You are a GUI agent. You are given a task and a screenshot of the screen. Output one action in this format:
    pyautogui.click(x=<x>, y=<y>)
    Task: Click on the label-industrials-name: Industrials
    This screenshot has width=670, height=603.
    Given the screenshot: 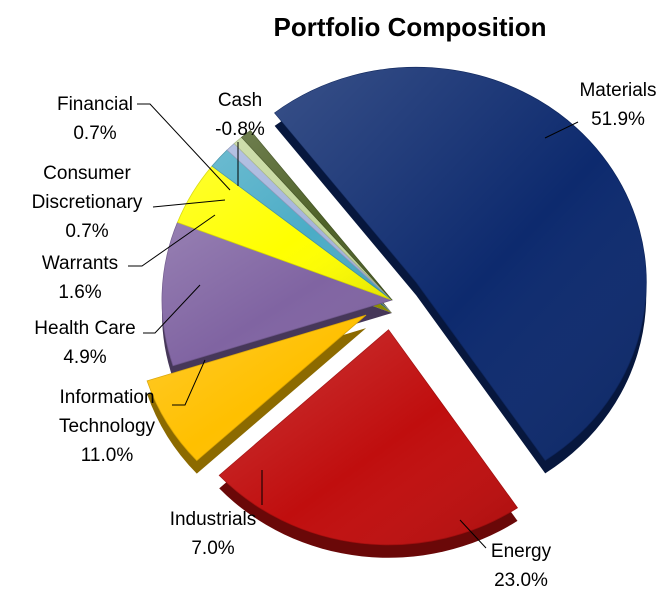 What is the action you would take?
    pyautogui.click(x=213, y=519)
    